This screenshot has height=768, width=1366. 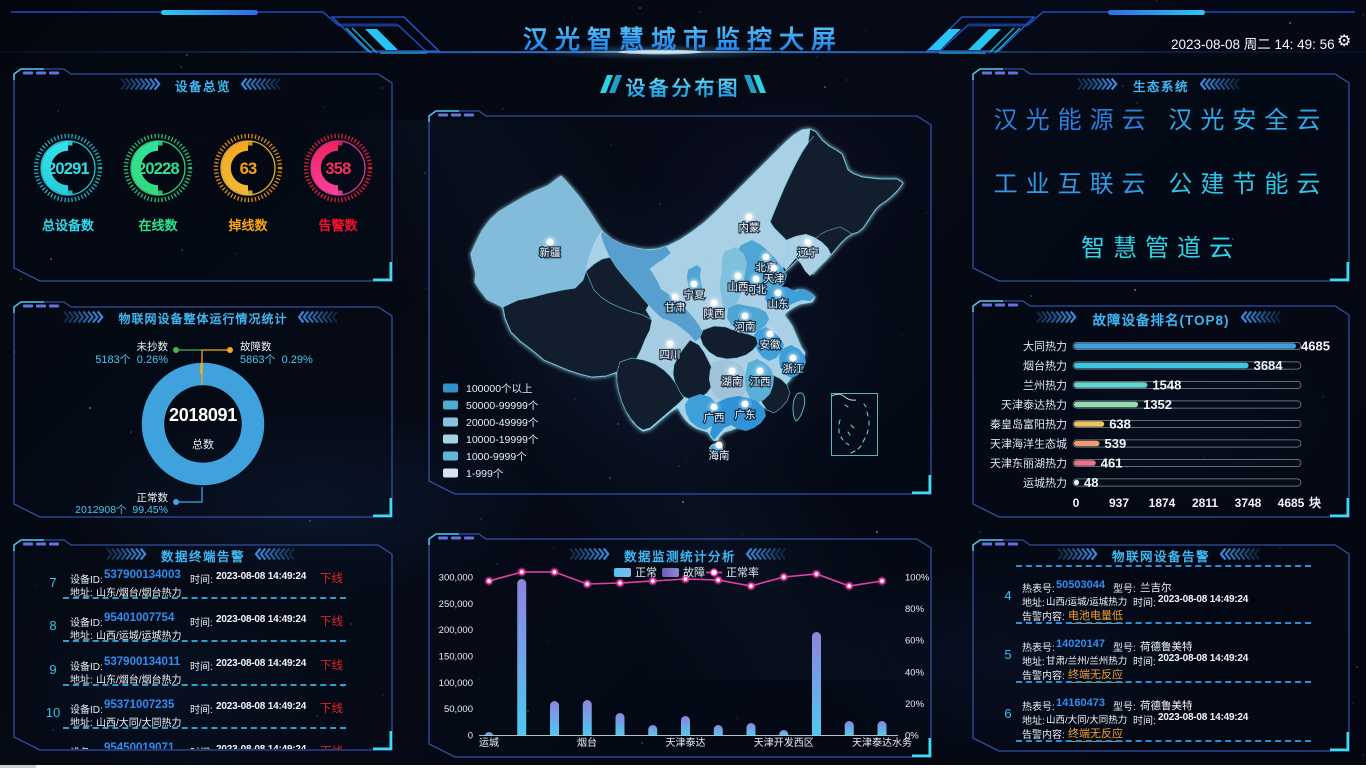 What do you see at coordinates (248, 169) in the screenshot?
I see `svg-text: 63` at bounding box center [248, 169].